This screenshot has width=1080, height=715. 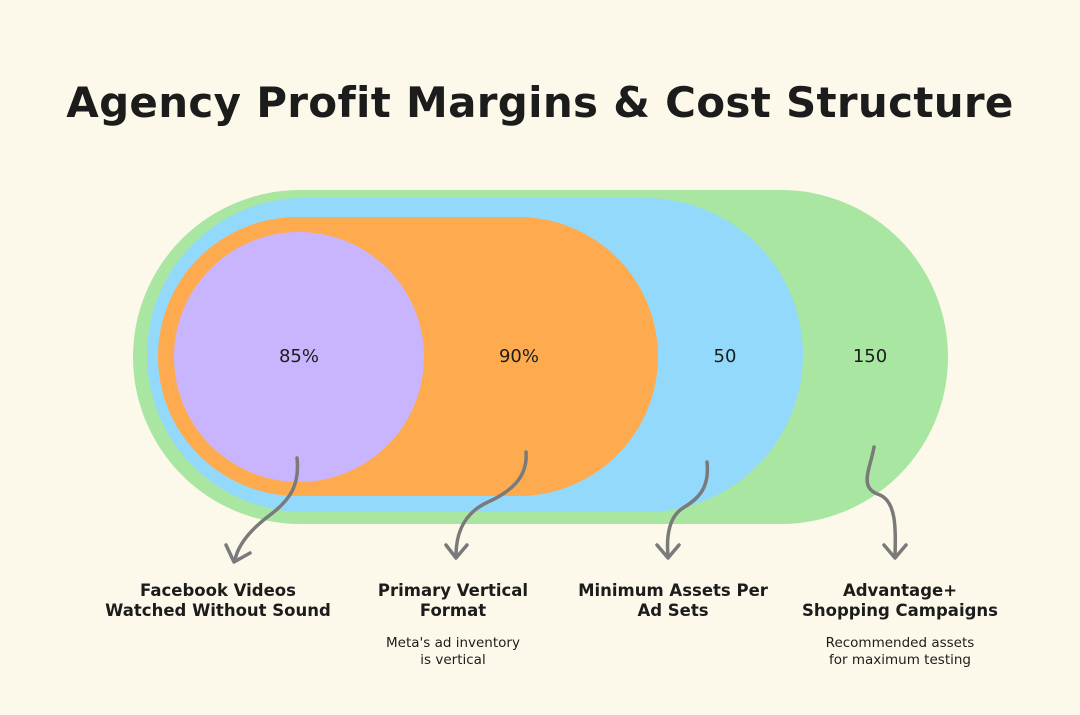 What do you see at coordinates (453, 610) in the screenshot?
I see `label-line: Format` at bounding box center [453, 610].